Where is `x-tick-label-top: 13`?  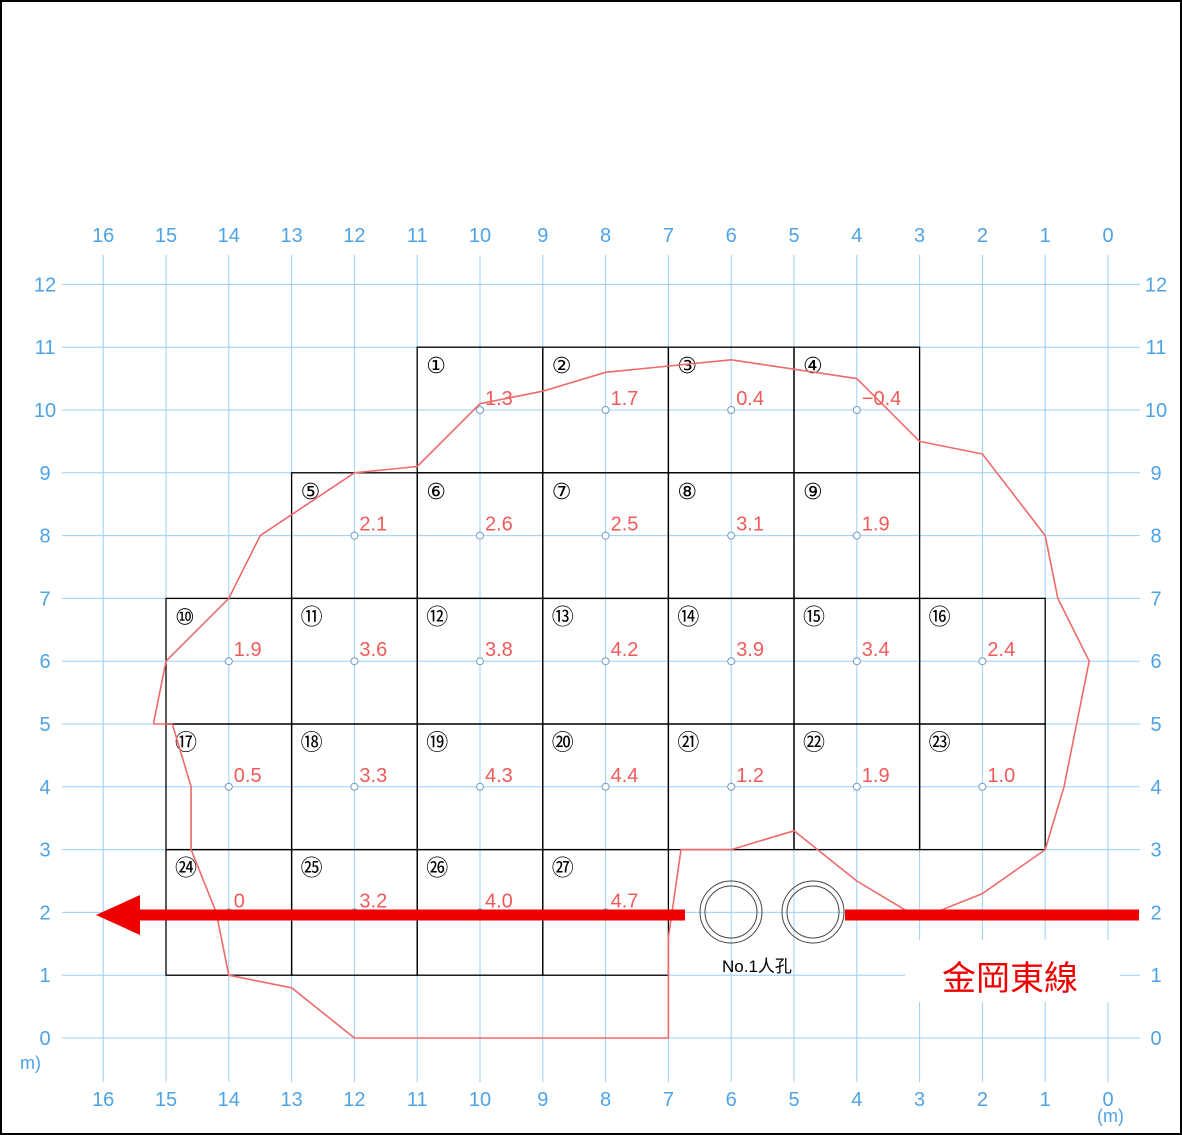
x-tick-label-top: 13 is located at coordinates (291, 236).